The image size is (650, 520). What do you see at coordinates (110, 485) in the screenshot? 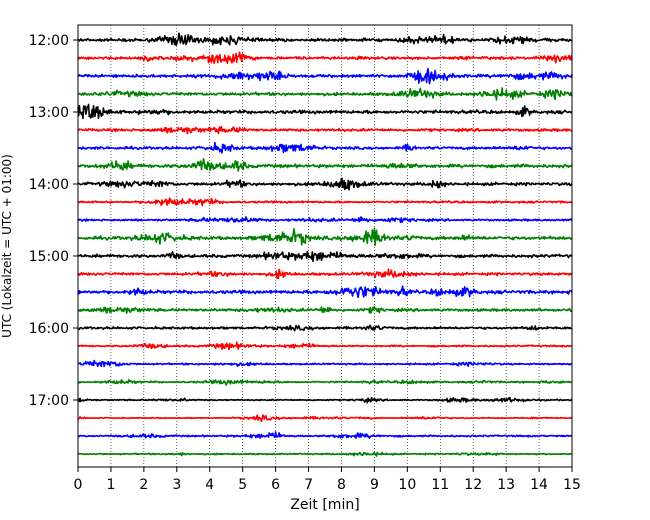
I see `x-tick-label: 1` at bounding box center [110, 485].